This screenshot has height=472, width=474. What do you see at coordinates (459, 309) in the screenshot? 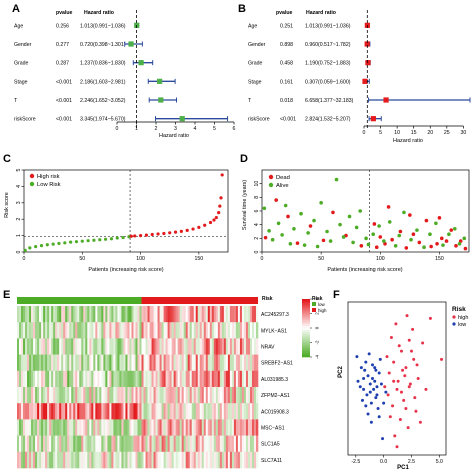
I see `pca-legend-title: Risk` at bounding box center [459, 309].